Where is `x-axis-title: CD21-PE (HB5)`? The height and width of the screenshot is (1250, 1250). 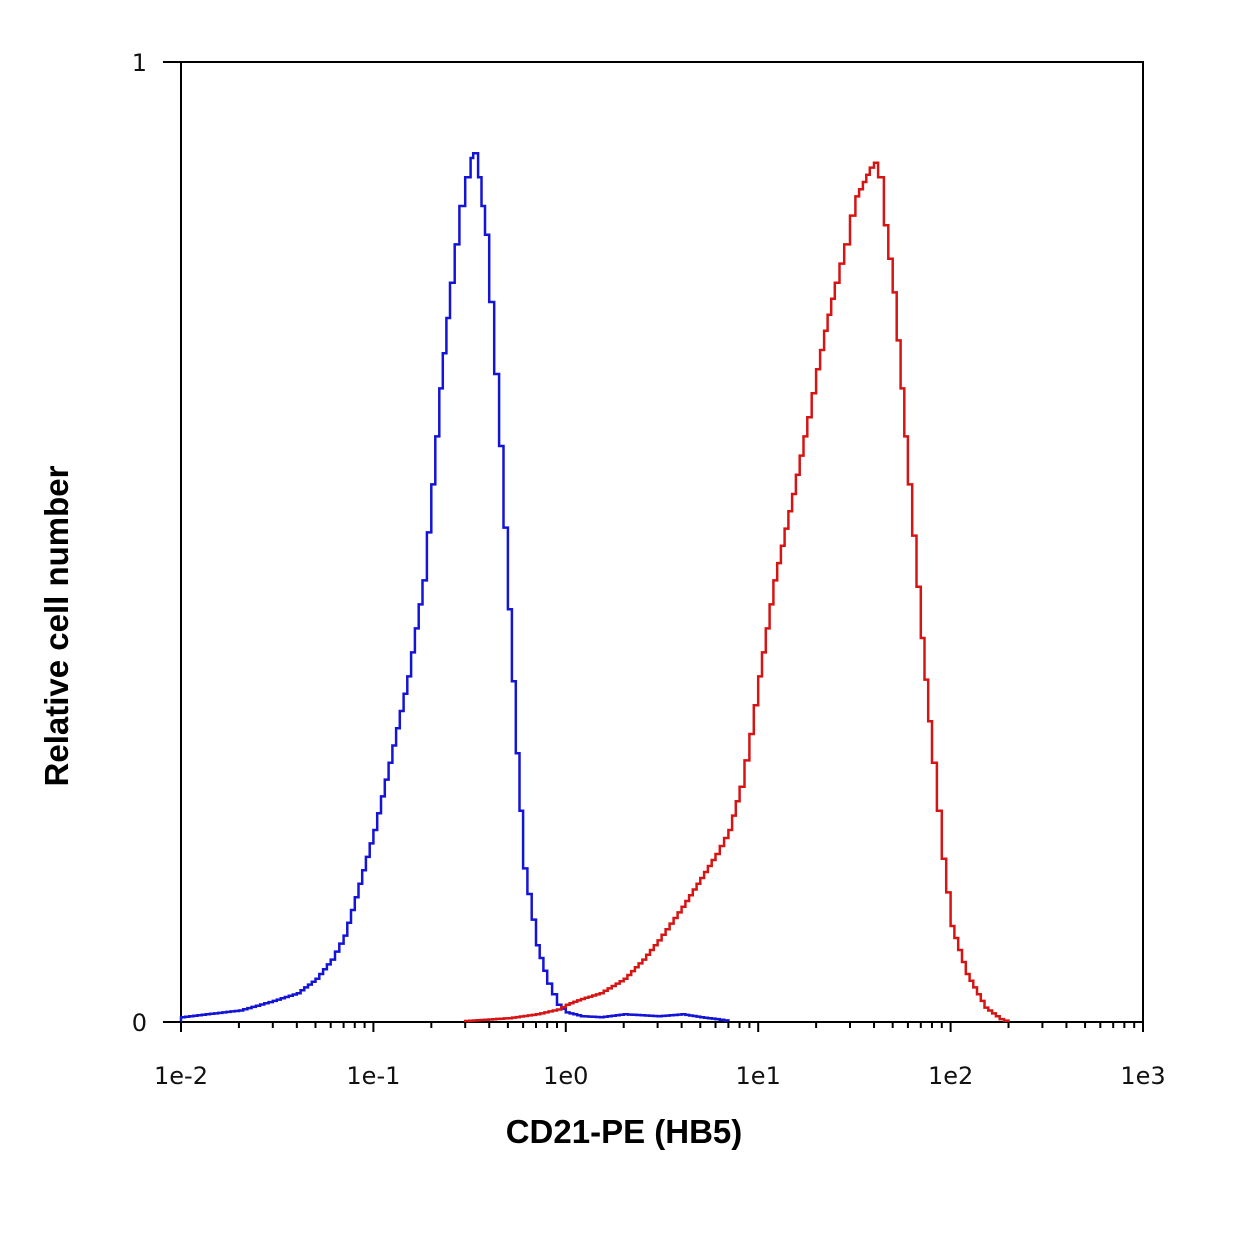
x-axis-title: CD21-PE (HB5) is located at coordinates (624, 1131).